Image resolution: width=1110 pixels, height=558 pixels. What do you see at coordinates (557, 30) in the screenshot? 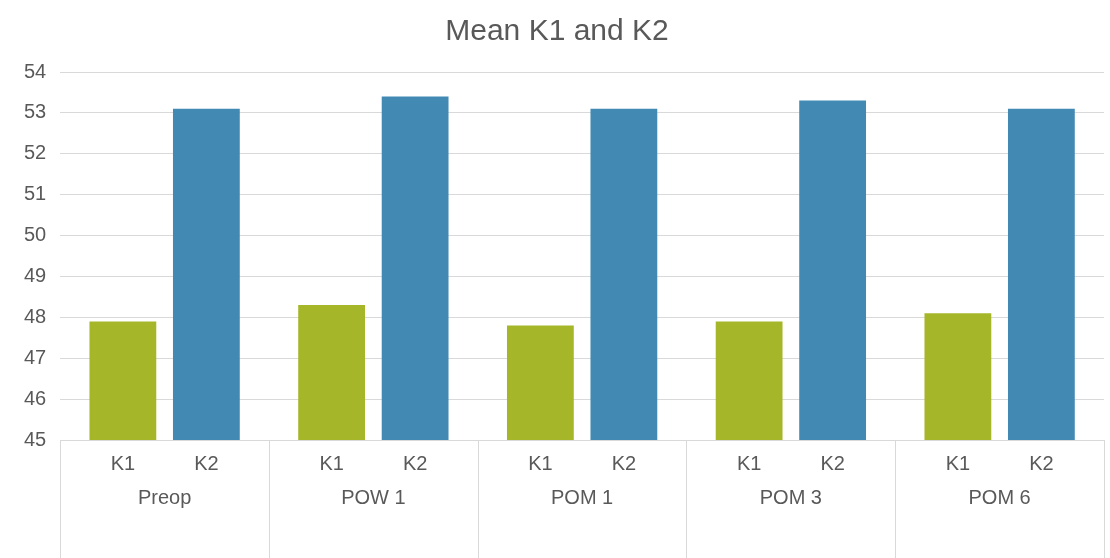
I see `chart-title: Mean K1 and K2` at bounding box center [557, 30].